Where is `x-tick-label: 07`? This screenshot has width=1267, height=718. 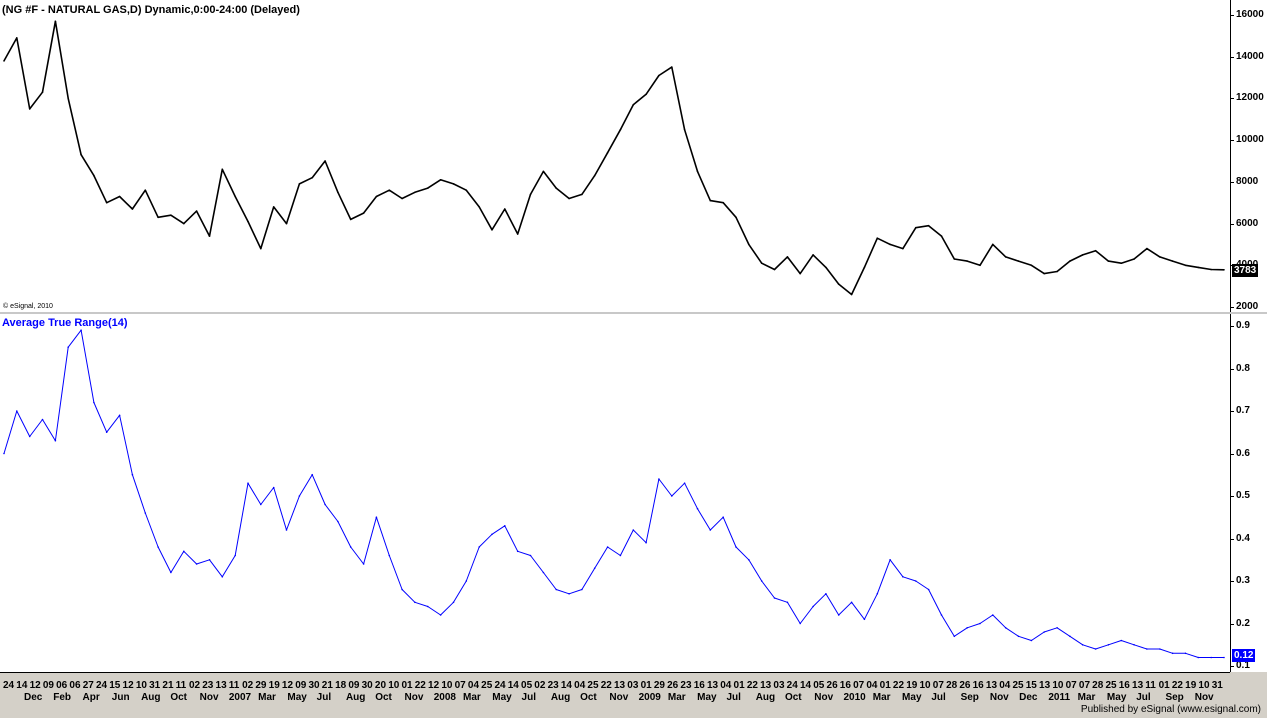 x-tick-label: 07 is located at coordinates (1084, 685).